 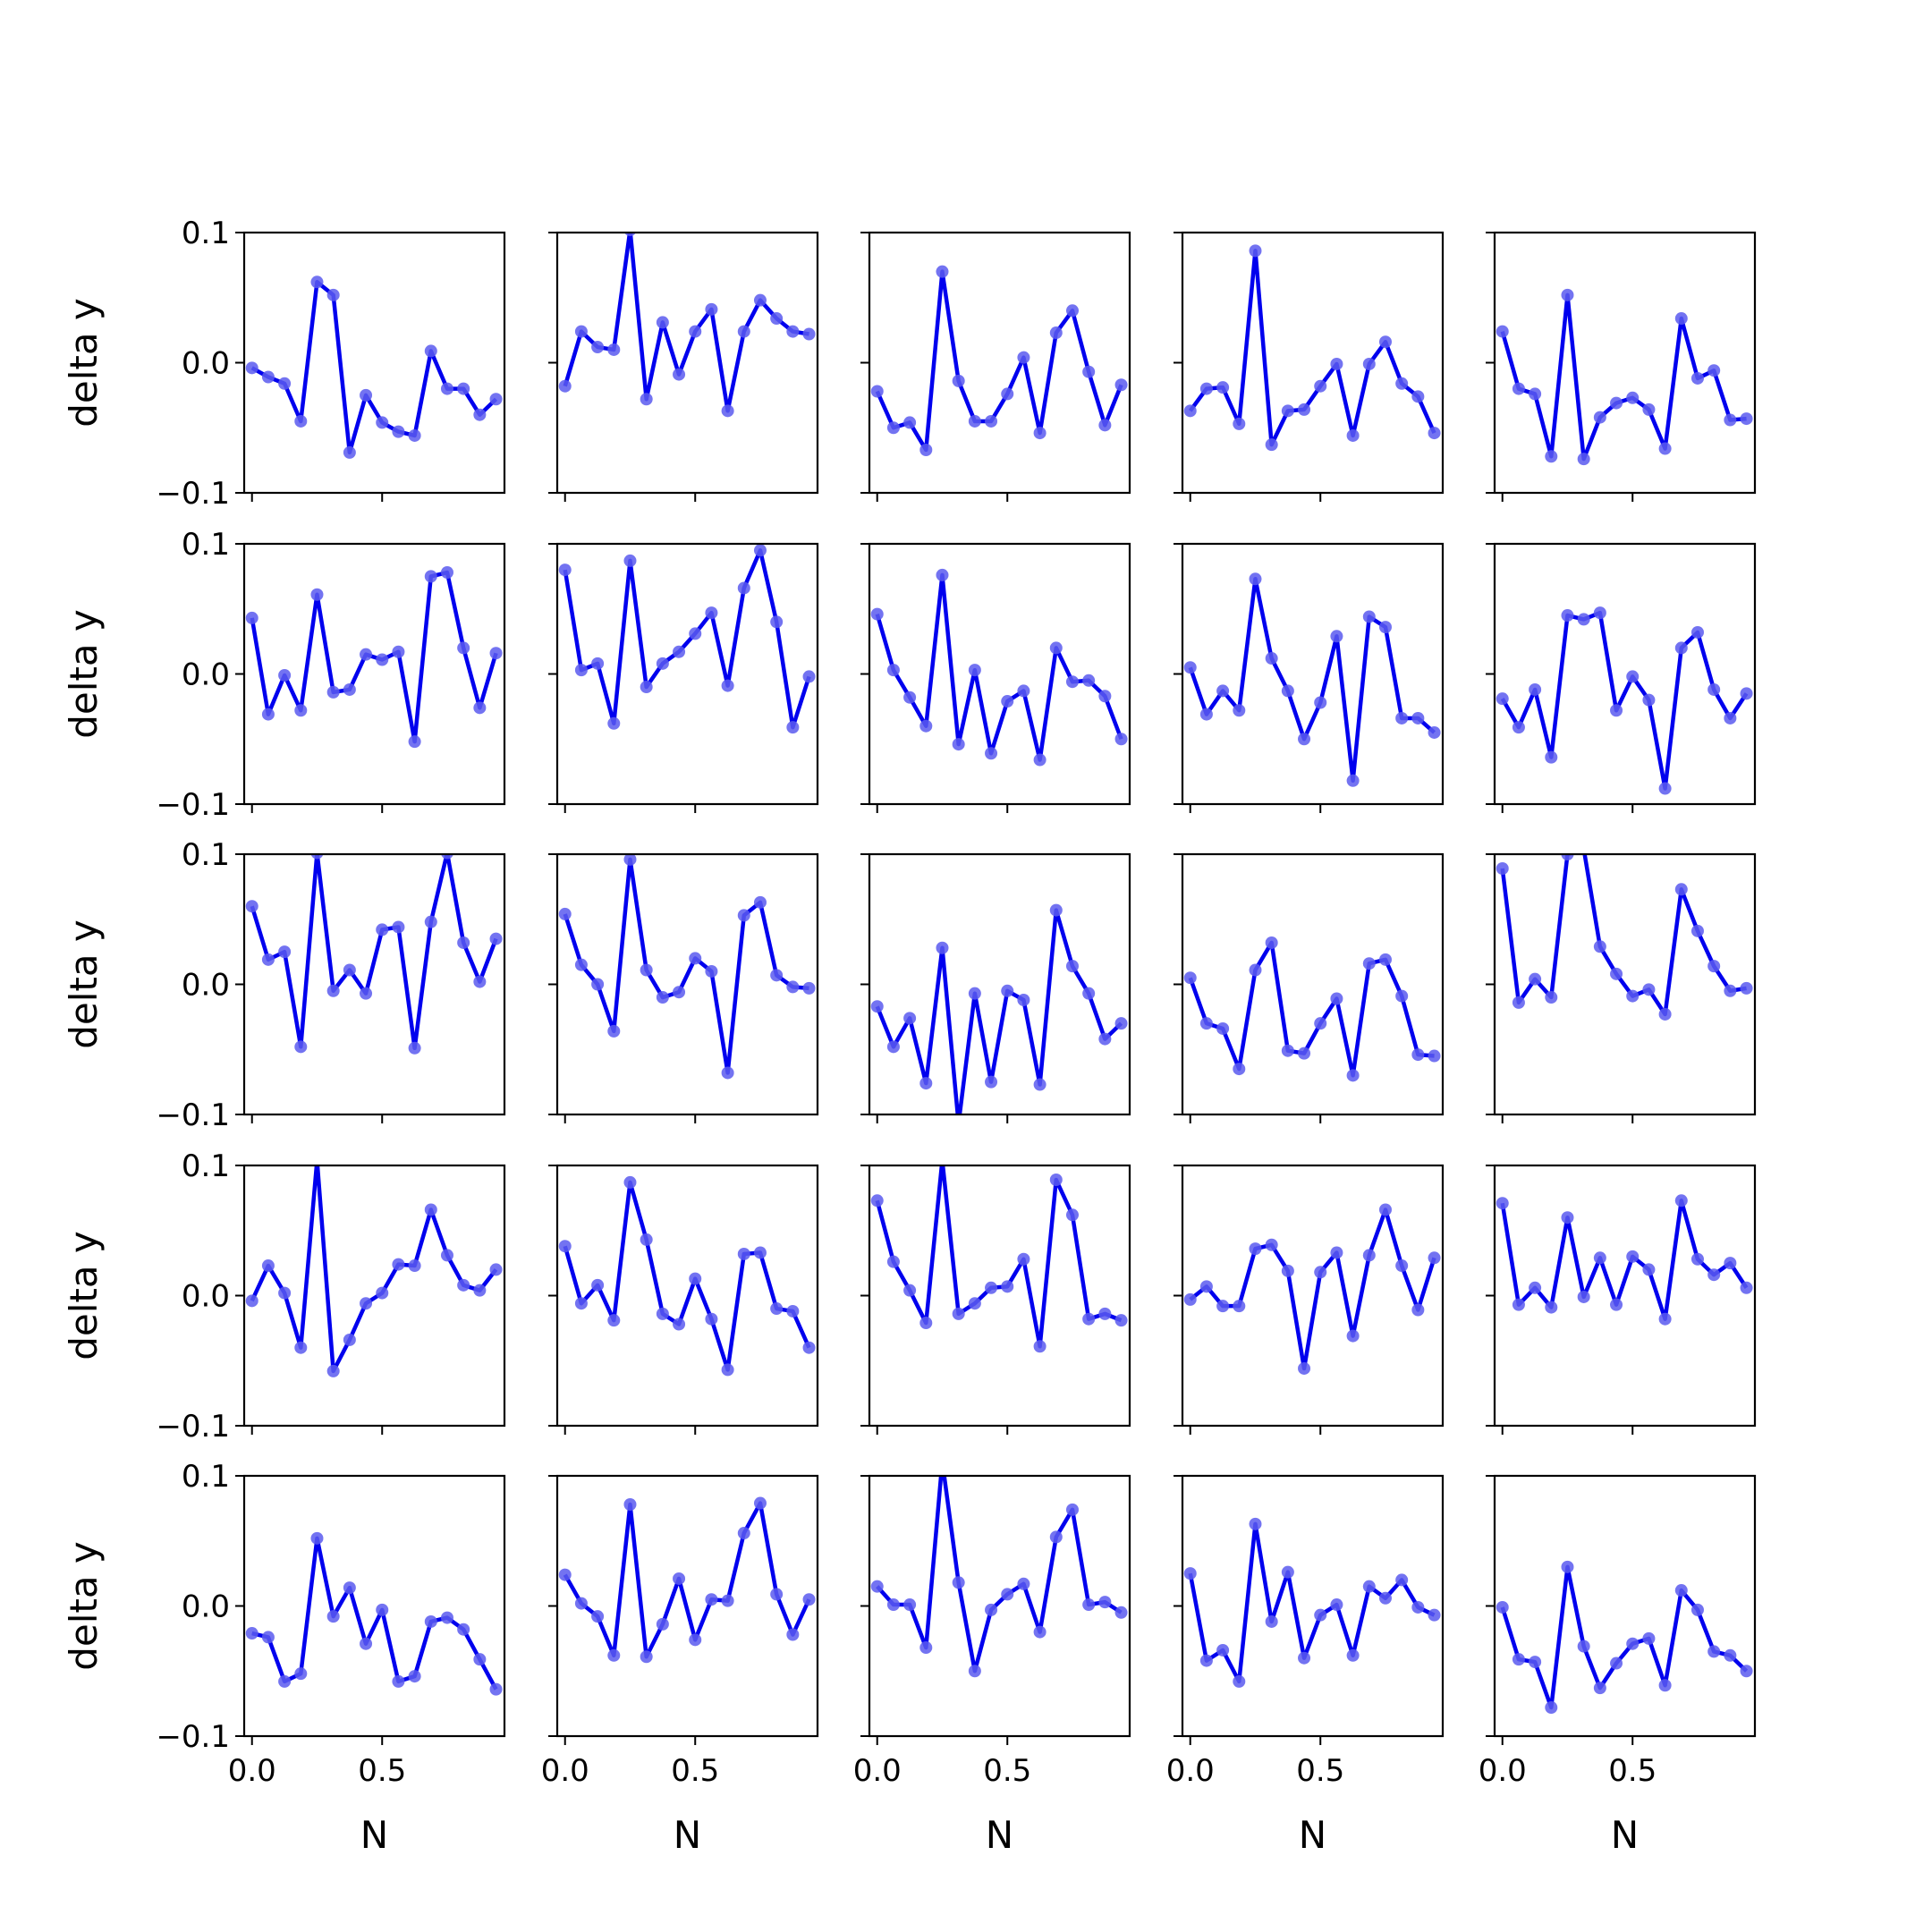 I want to click on y-tick-label: 0.0, so click(x=206, y=1607).